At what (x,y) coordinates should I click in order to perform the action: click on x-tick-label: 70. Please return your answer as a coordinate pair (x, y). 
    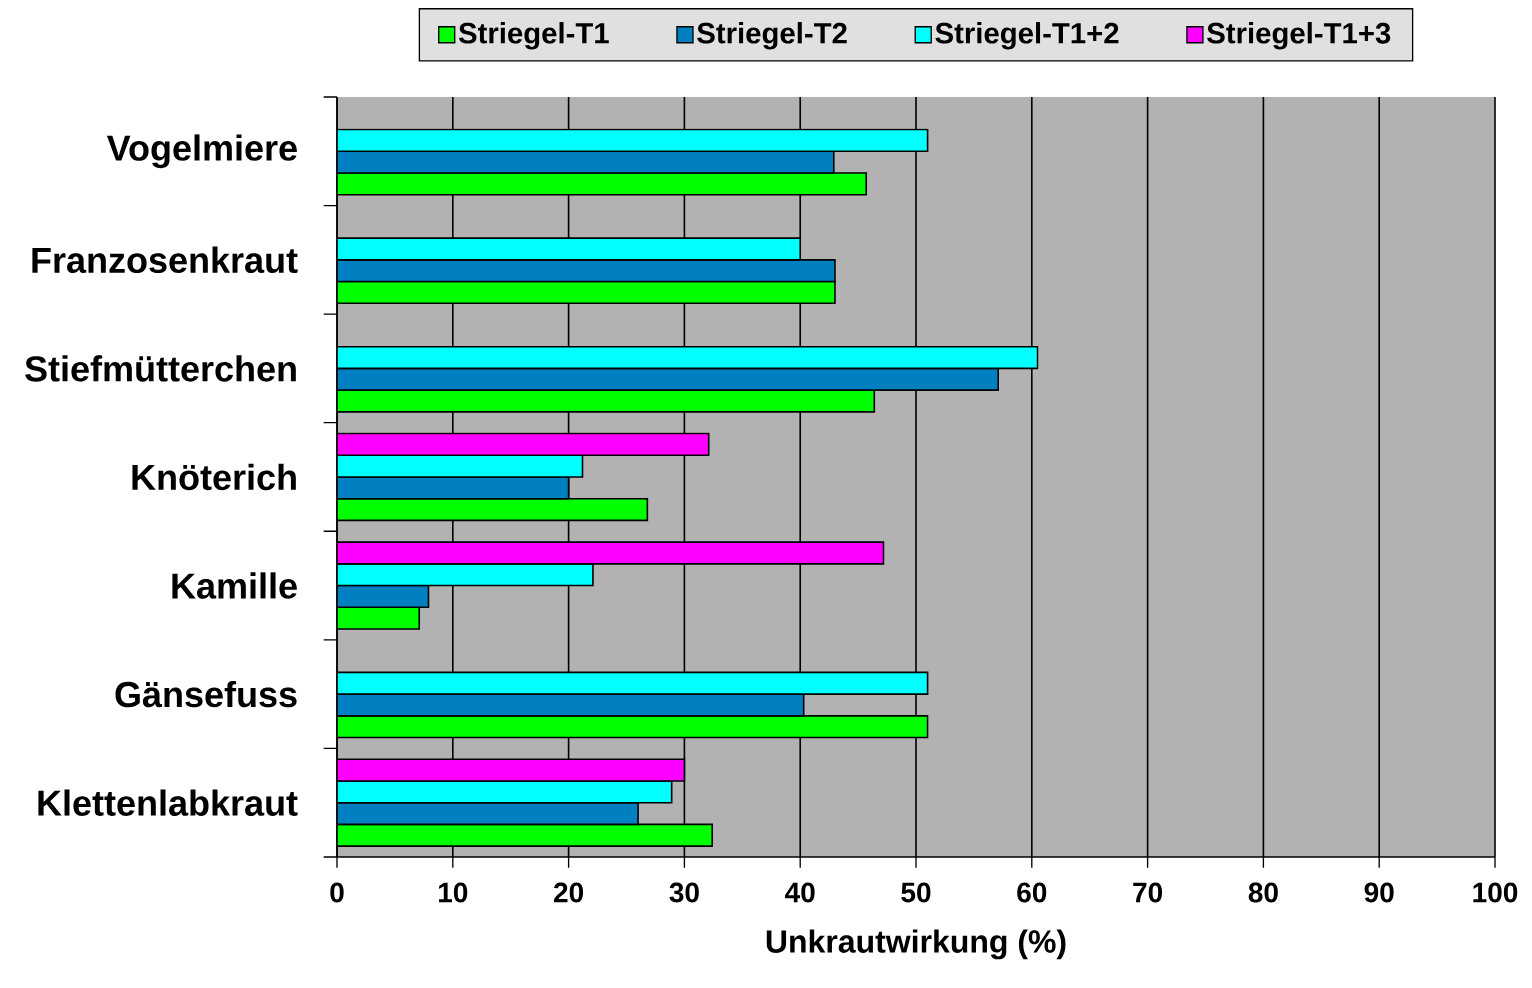
    Looking at the image, I should click on (1148, 892).